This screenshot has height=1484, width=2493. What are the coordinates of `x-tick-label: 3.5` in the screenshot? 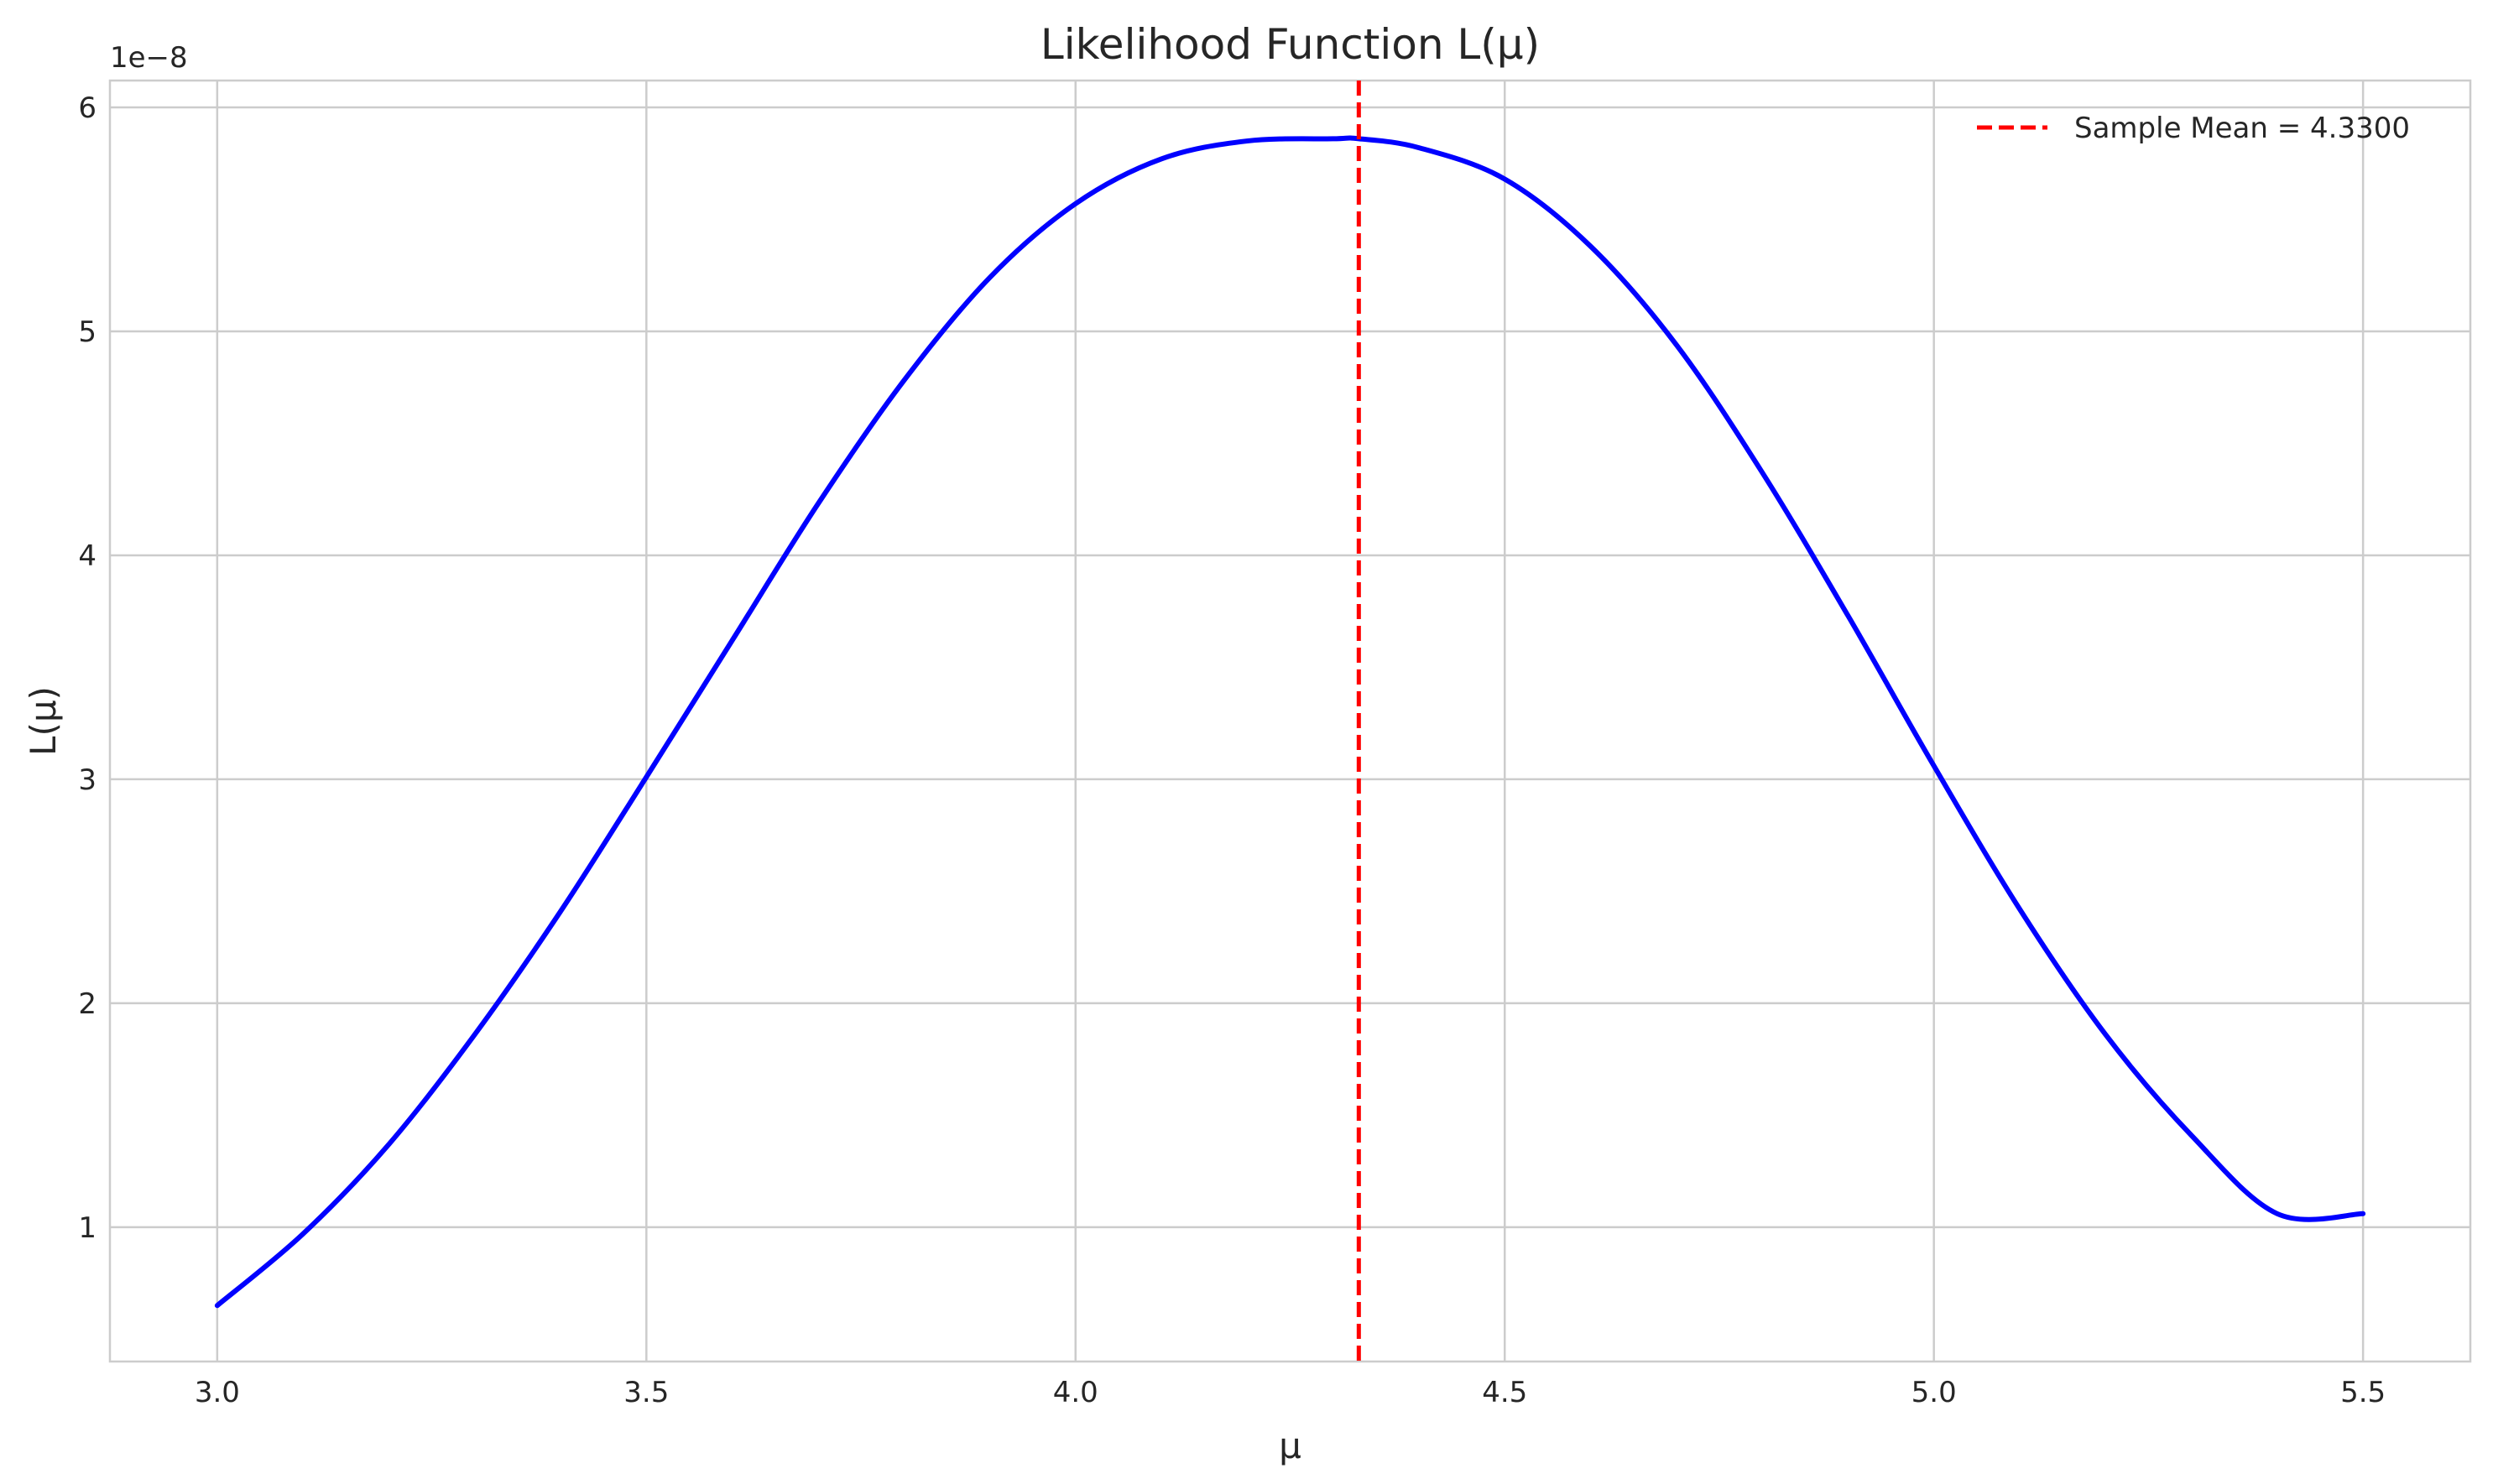 It's located at (646, 1392).